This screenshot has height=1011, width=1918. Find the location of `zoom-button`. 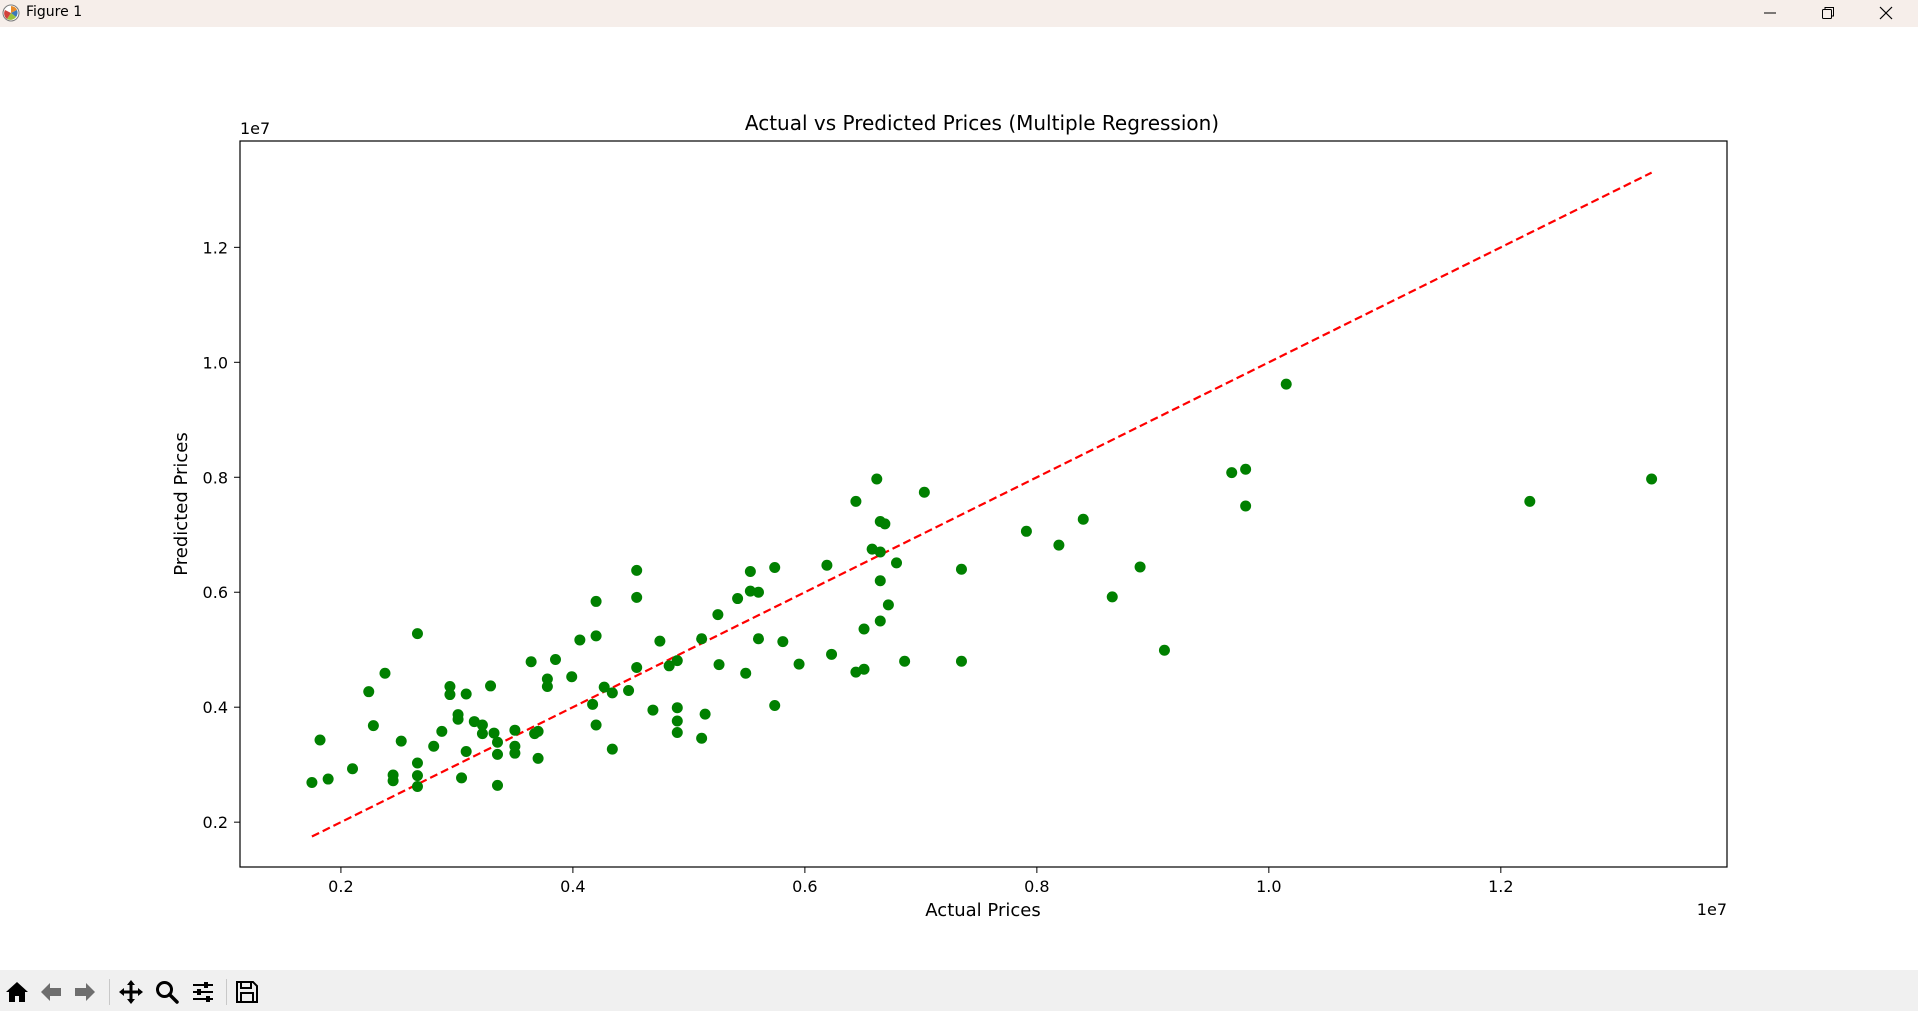

zoom-button is located at coordinates (167, 992).